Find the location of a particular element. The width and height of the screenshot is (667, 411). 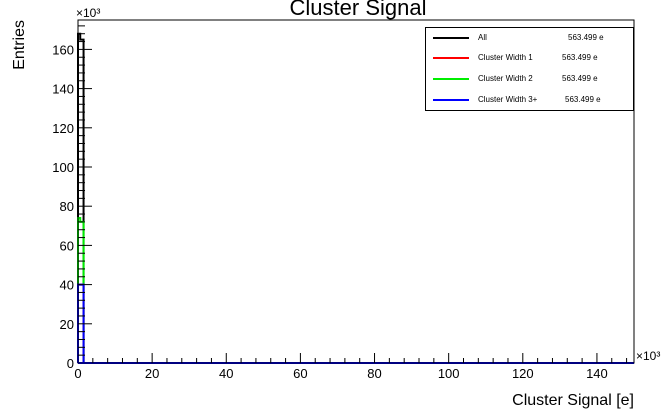

x-tick-label: 80 is located at coordinates (374, 373).